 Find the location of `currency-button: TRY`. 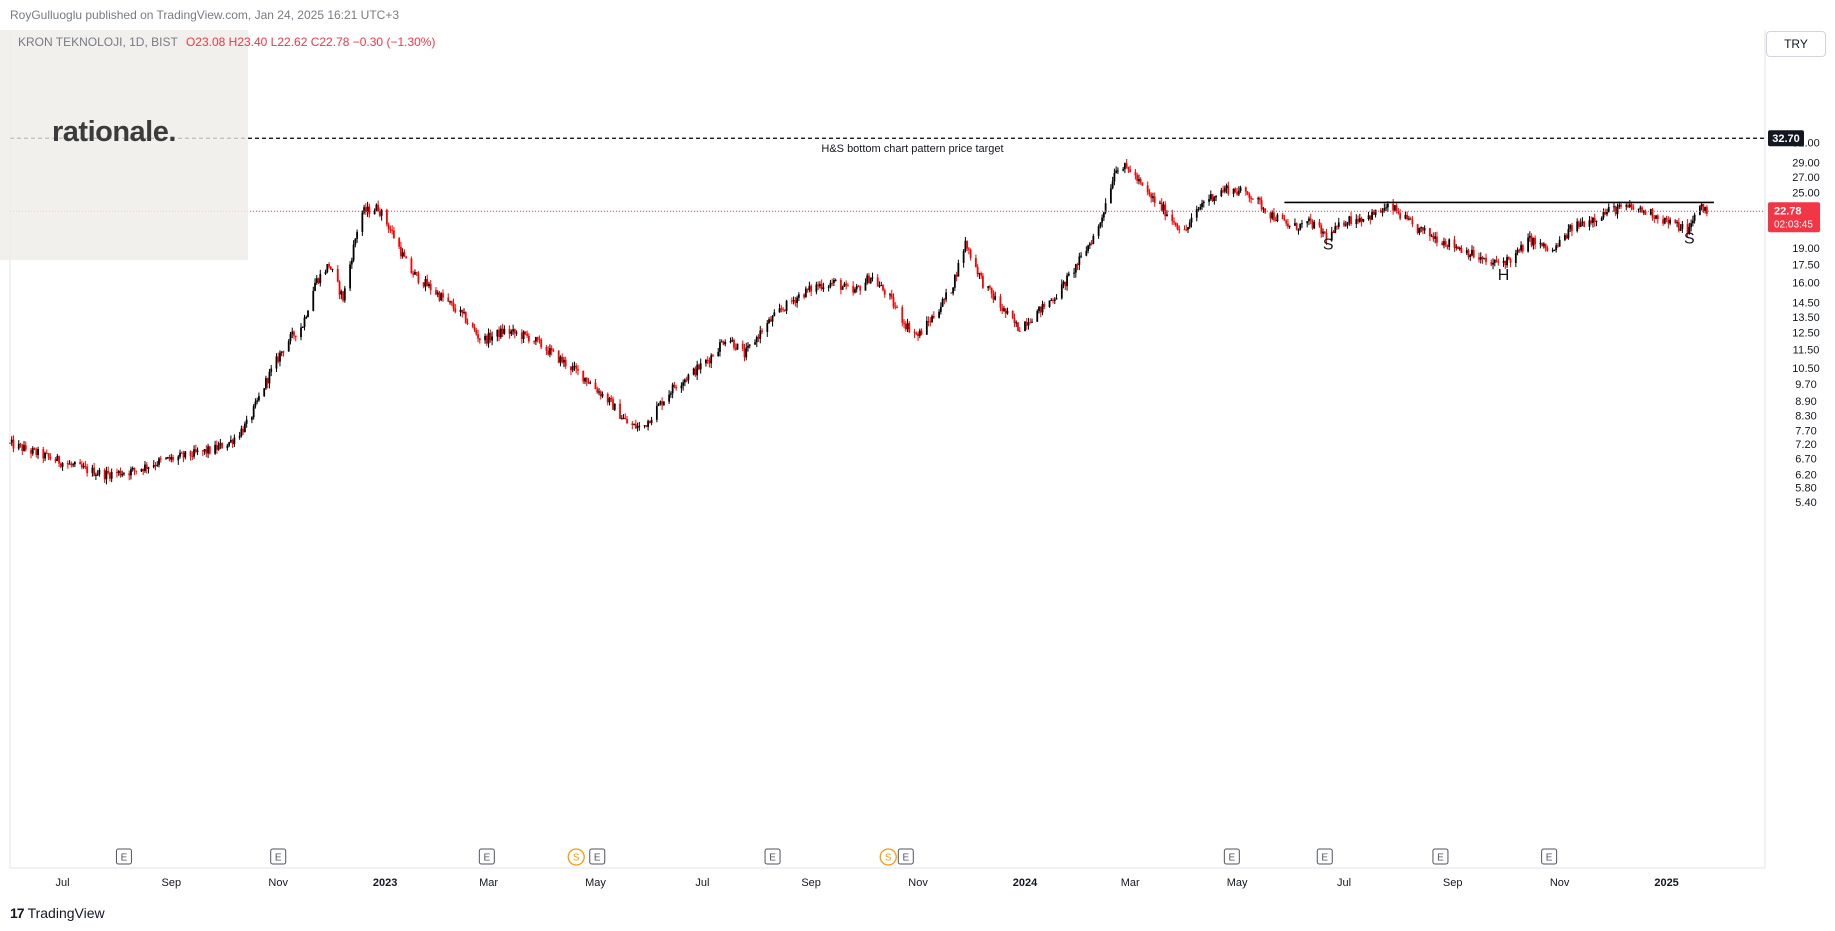

currency-button: TRY is located at coordinates (1796, 44).